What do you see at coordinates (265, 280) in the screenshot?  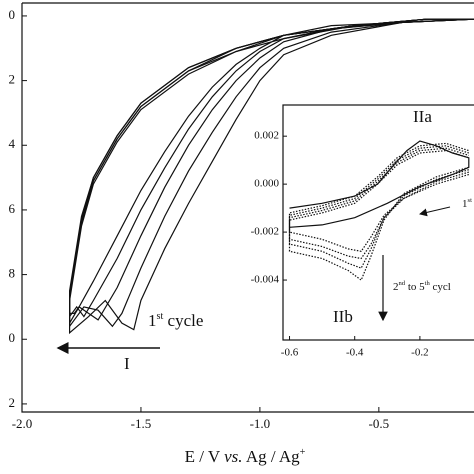 I see `y-tick-label: -0.004` at bounding box center [265, 280].